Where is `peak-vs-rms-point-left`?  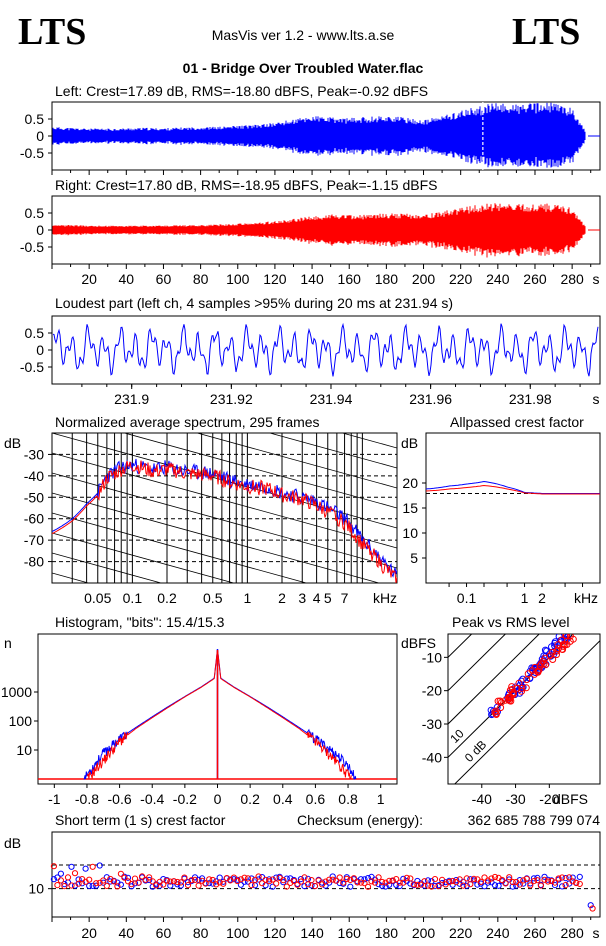
peak-vs-rms-point-left is located at coordinates (523, 679).